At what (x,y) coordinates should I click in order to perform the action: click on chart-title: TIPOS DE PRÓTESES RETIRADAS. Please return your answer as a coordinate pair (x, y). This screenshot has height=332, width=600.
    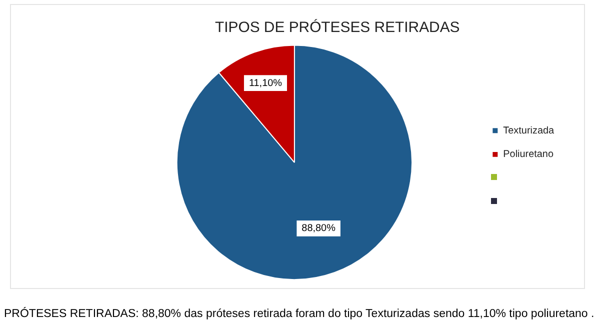
    Looking at the image, I should click on (337, 27).